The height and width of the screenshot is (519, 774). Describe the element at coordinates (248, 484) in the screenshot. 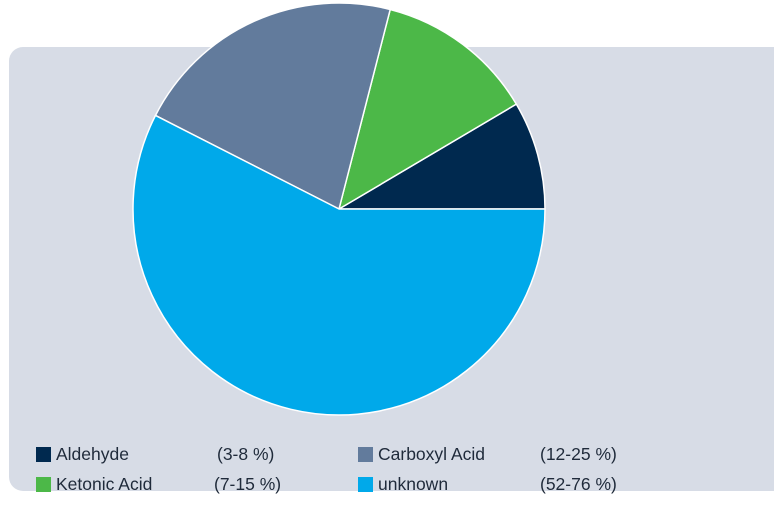

I see `legend-range-ketonic-acid: (7-15 %)` at that location.